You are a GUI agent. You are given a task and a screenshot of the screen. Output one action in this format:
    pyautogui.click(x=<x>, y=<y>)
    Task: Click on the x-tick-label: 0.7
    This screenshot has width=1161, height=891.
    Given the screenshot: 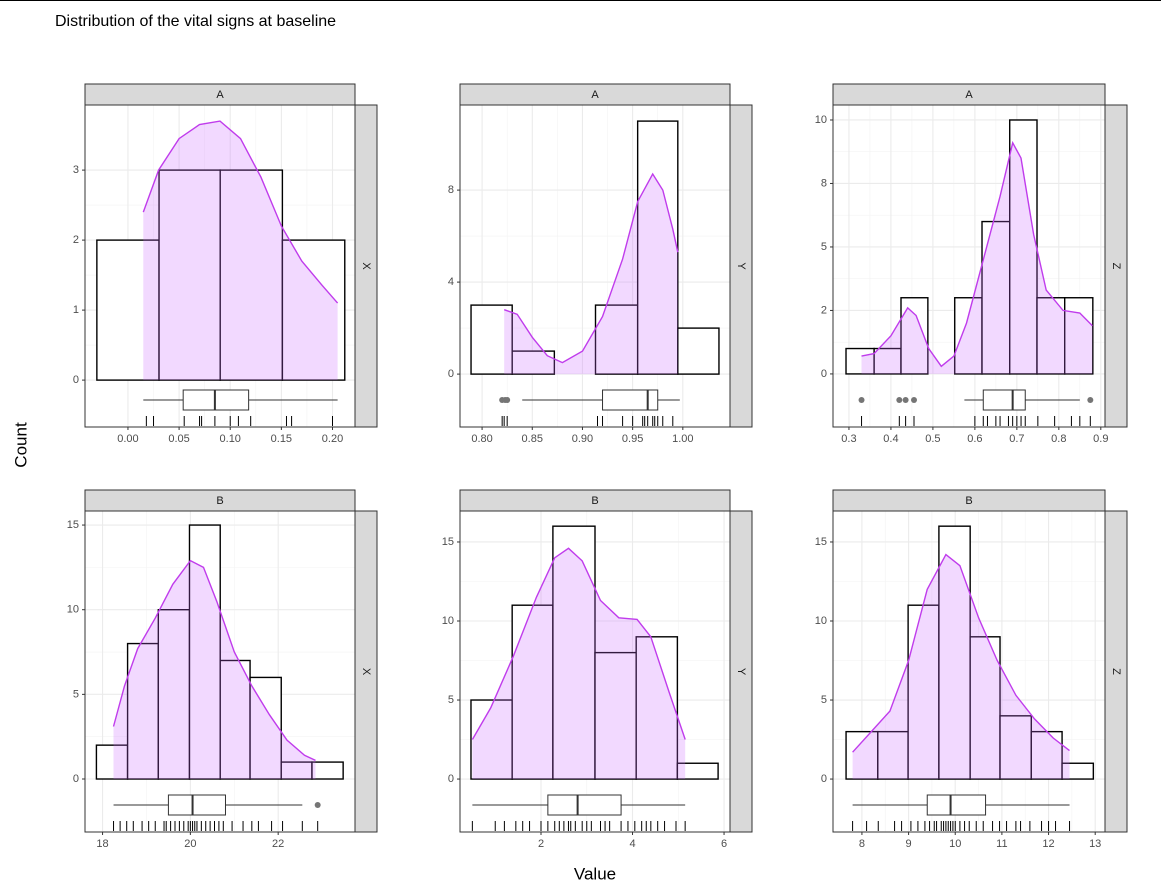 What is the action you would take?
    pyautogui.click(x=1016, y=439)
    